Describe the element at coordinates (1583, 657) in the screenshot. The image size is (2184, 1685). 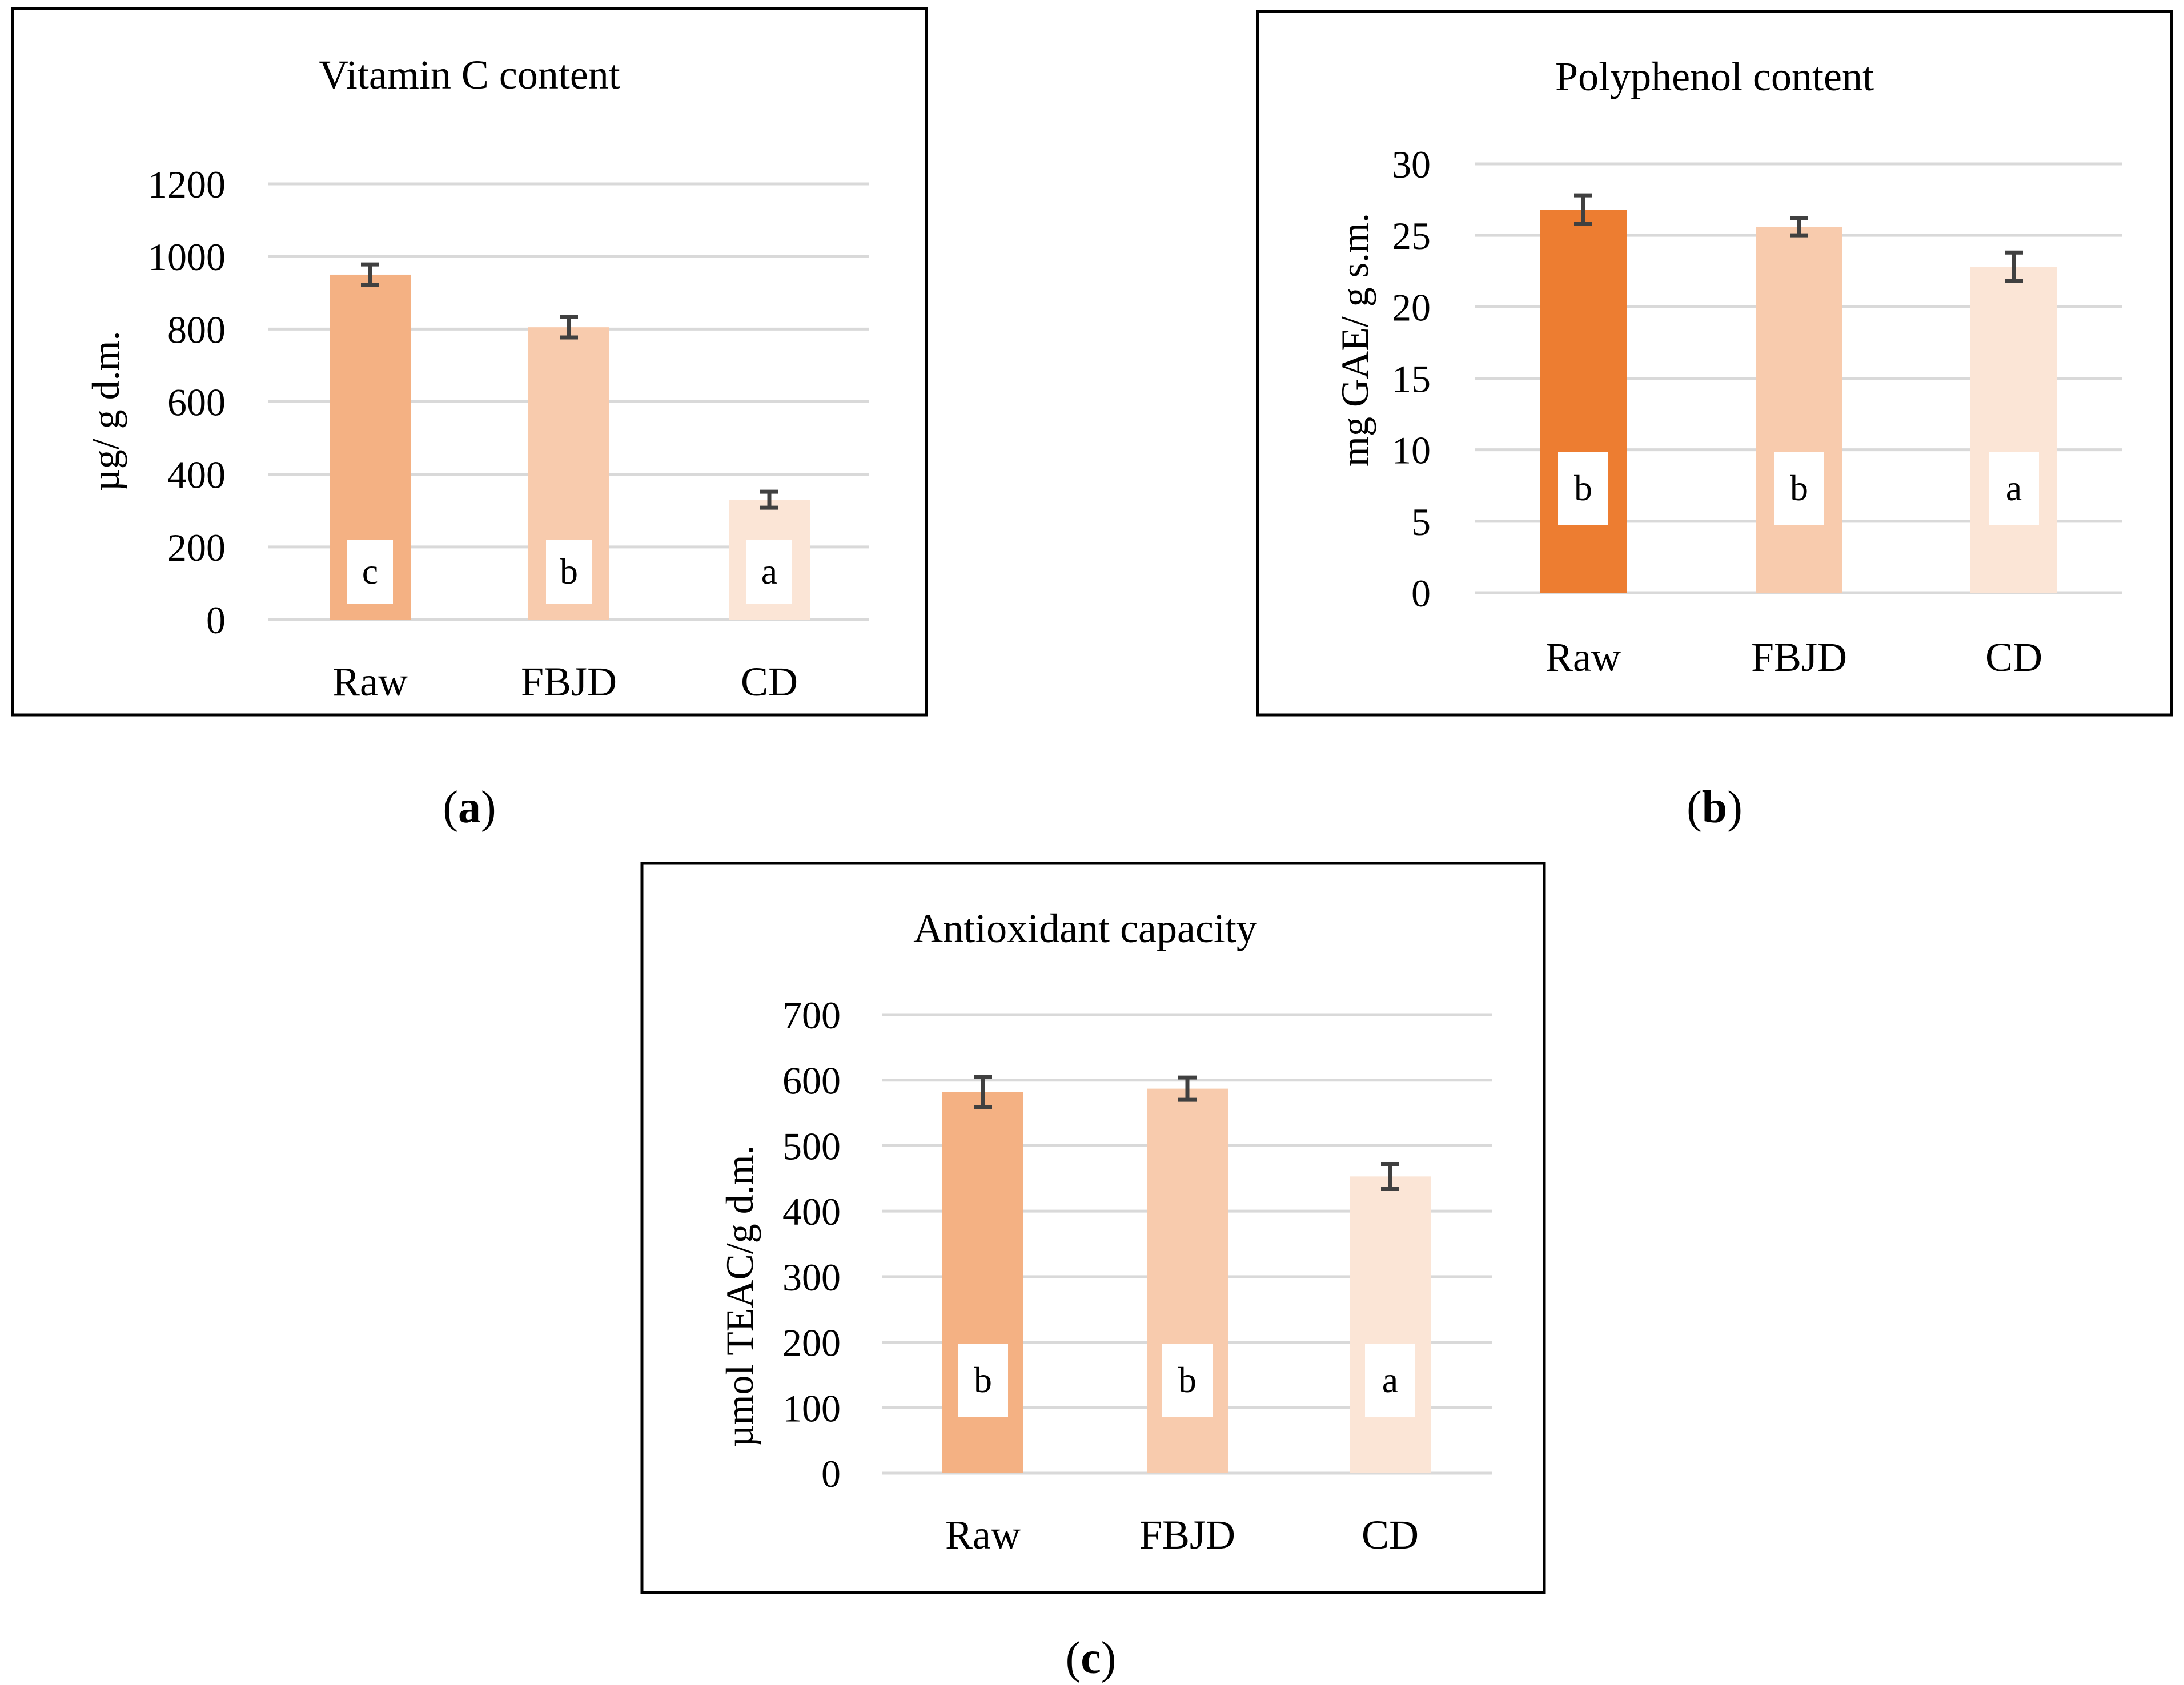
I see `chart-b-category-label: Raw` at that location.